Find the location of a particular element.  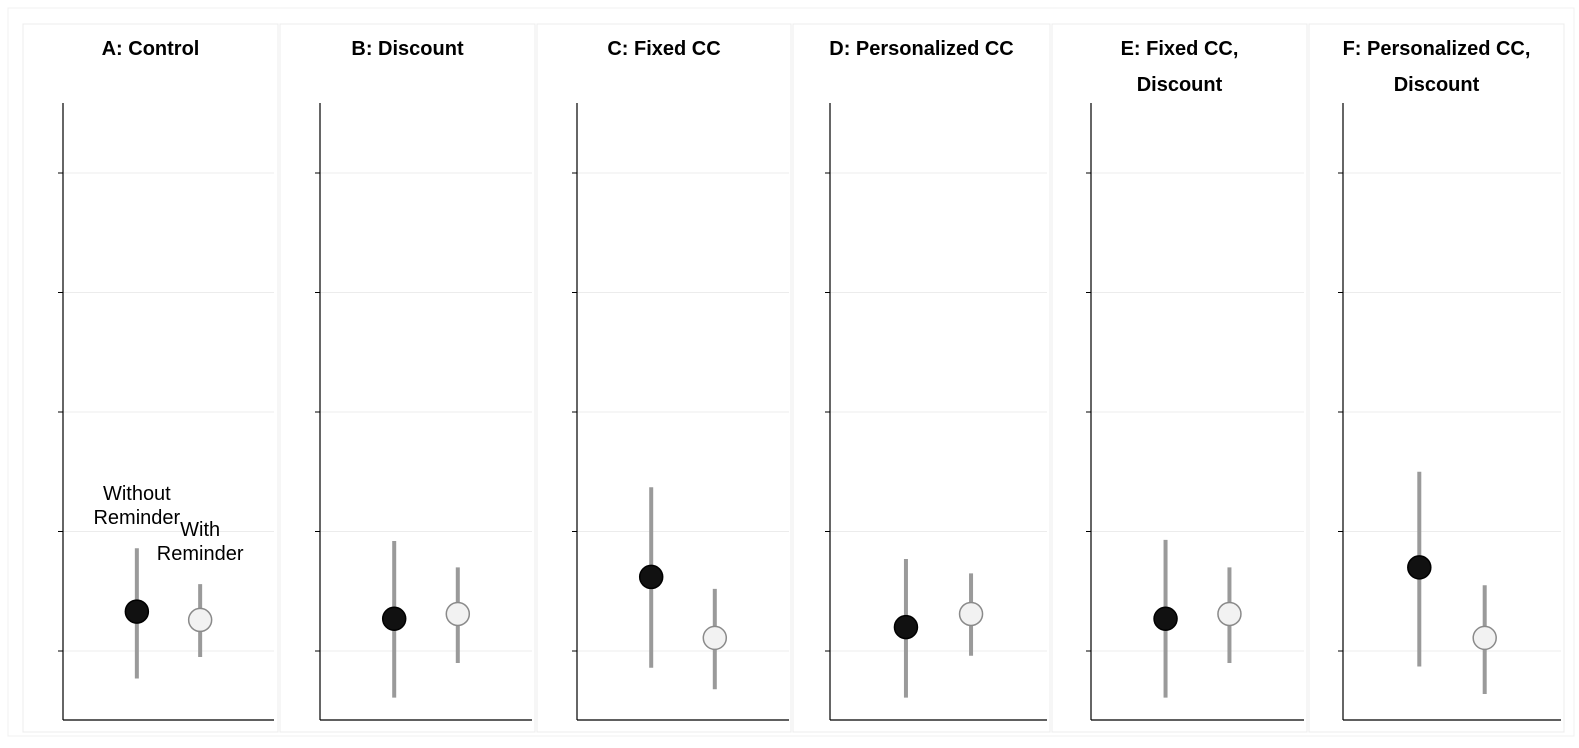

panel-title: E: Fixed CC, is located at coordinates (1180, 49).